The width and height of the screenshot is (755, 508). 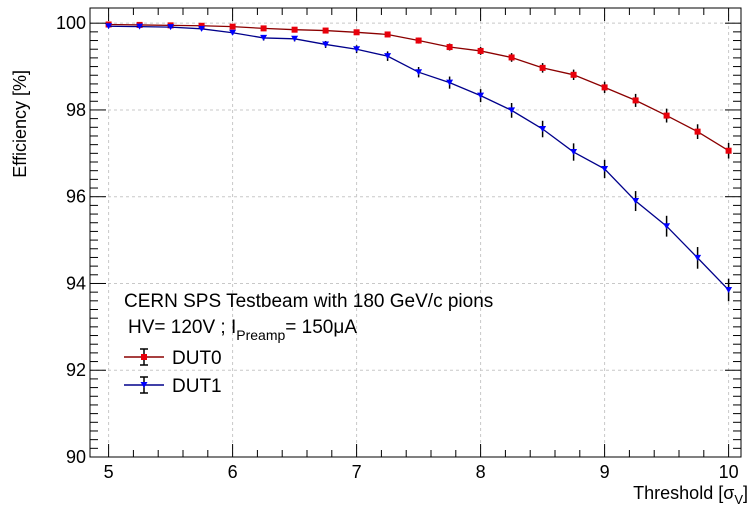 What do you see at coordinates (357, 472) in the screenshot?
I see `x-tick-label: 7` at bounding box center [357, 472].